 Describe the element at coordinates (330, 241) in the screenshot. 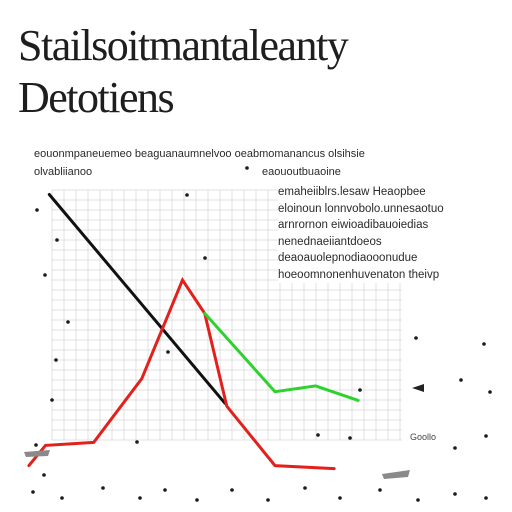

I see `annotation-line: nenednaeiiantdoeos` at that location.